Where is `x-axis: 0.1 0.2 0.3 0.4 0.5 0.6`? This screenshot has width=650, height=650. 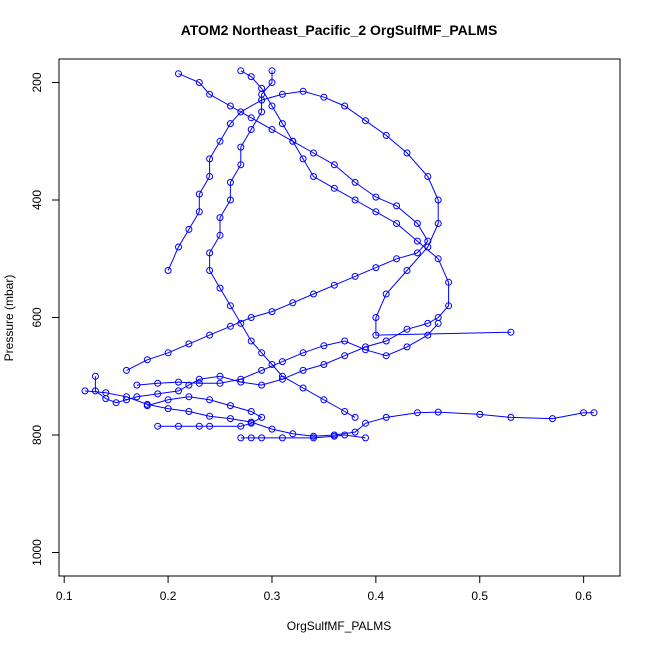 x-axis: 0.1 0.2 0.3 0.4 0.5 0.6 is located at coordinates (324, 589).